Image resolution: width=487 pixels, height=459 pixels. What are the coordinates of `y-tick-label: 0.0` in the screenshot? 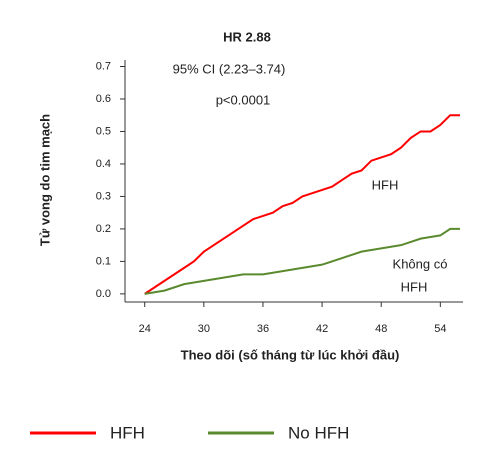 It's located at (103, 294).